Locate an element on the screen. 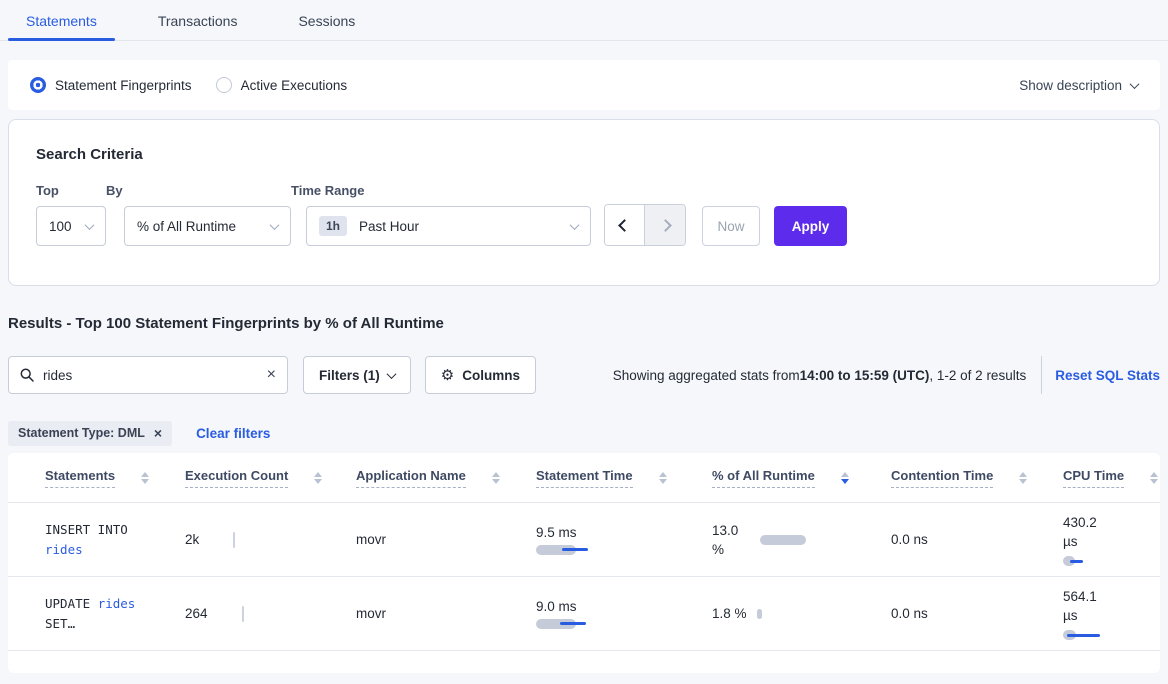 This screenshot has height=684, width=1168. top-control: Top 100 is located at coordinates (71, 214).